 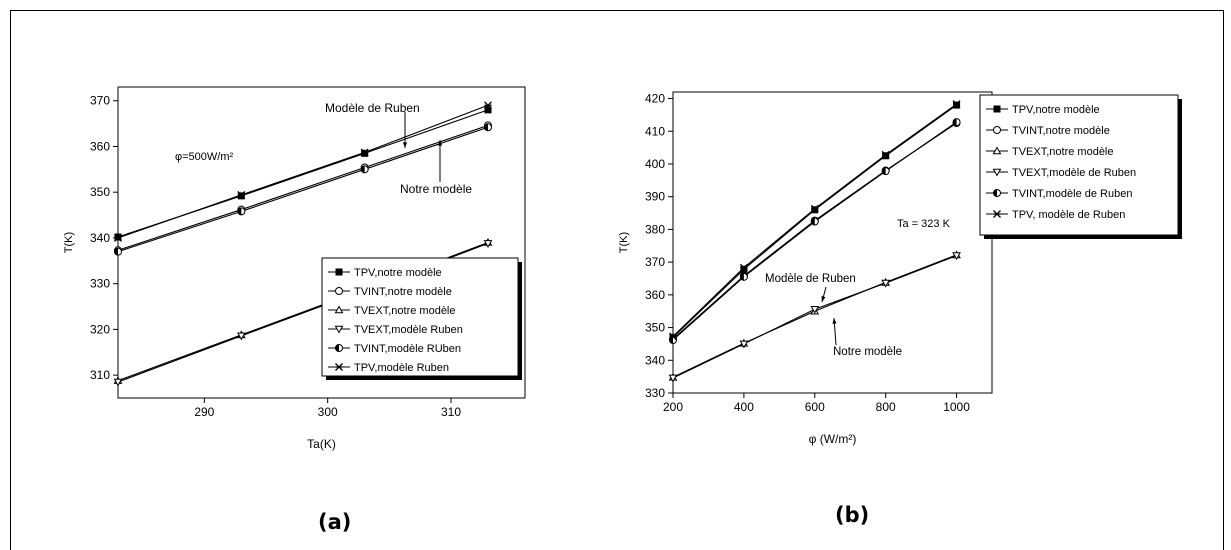 What do you see at coordinates (408, 330) in the screenshot?
I see `chart1-legend-entry-4: TVEXT,modèle Ruben` at bounding box center [408, 330].